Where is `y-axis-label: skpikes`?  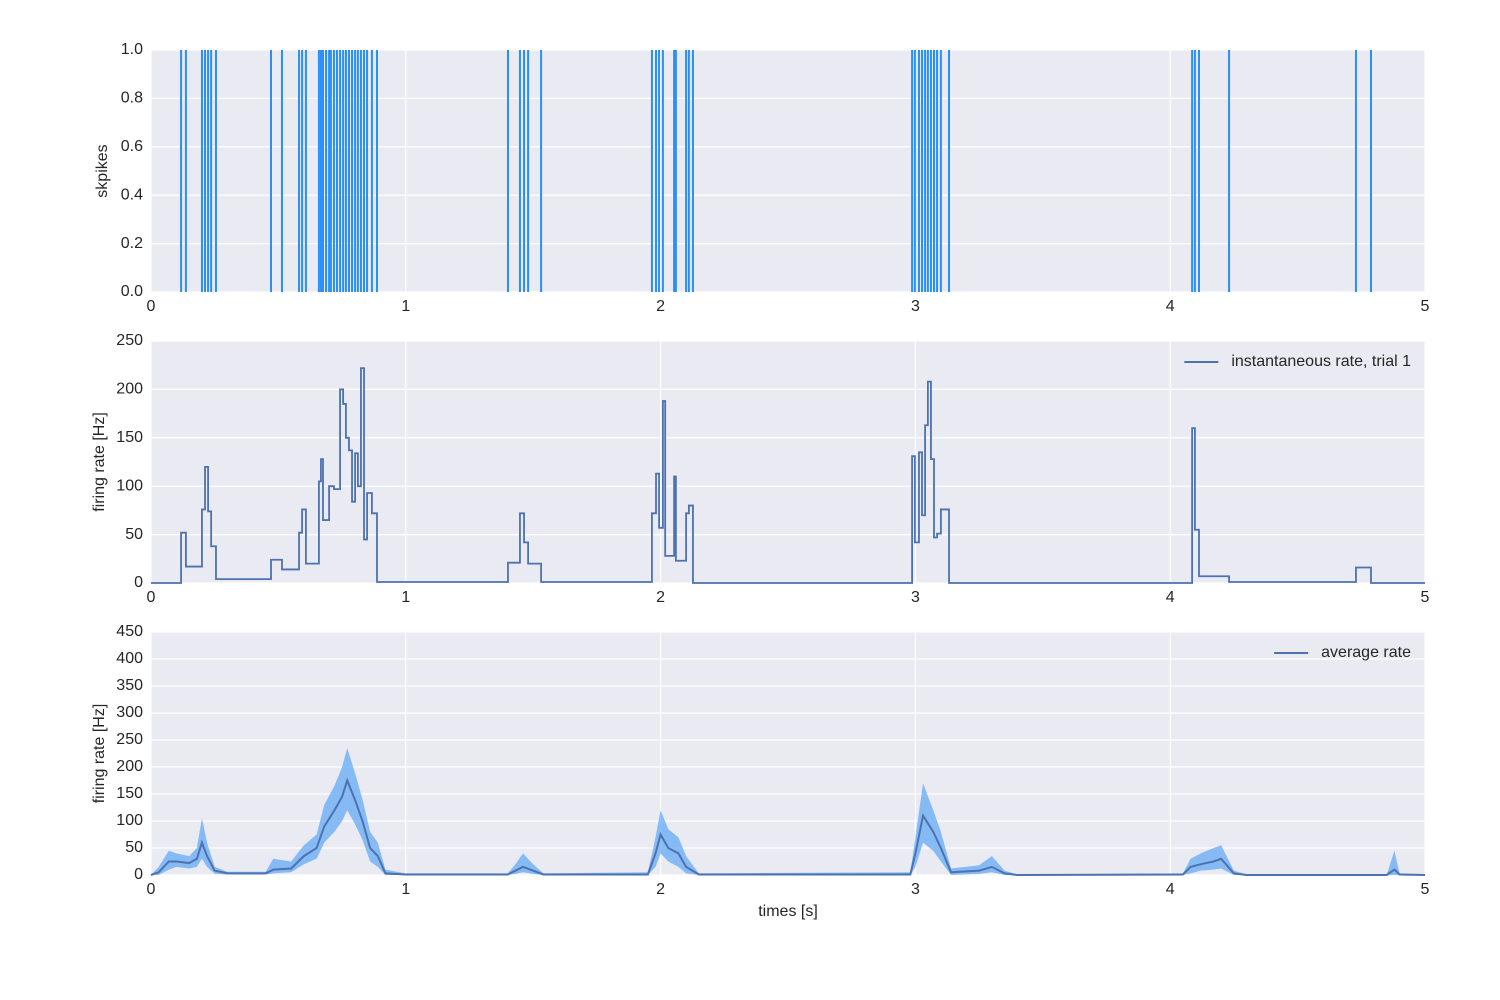
y-axis-label: skpikes is located at coordinates (102, 170).